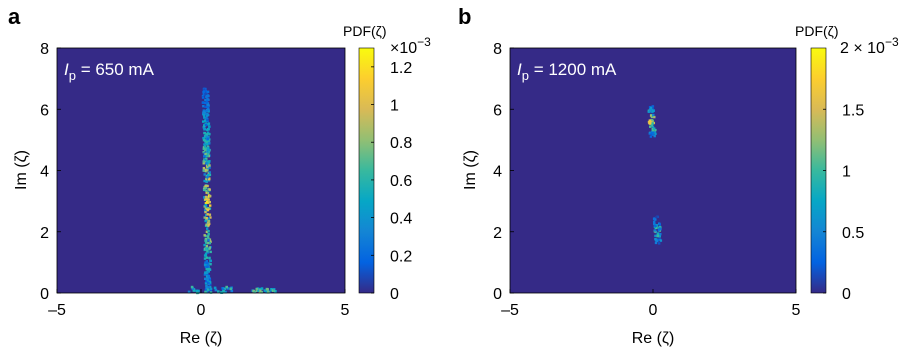 The height and width of the screenshot is (350, 907). I want to click on feature-streak-b, so click(657, 230).